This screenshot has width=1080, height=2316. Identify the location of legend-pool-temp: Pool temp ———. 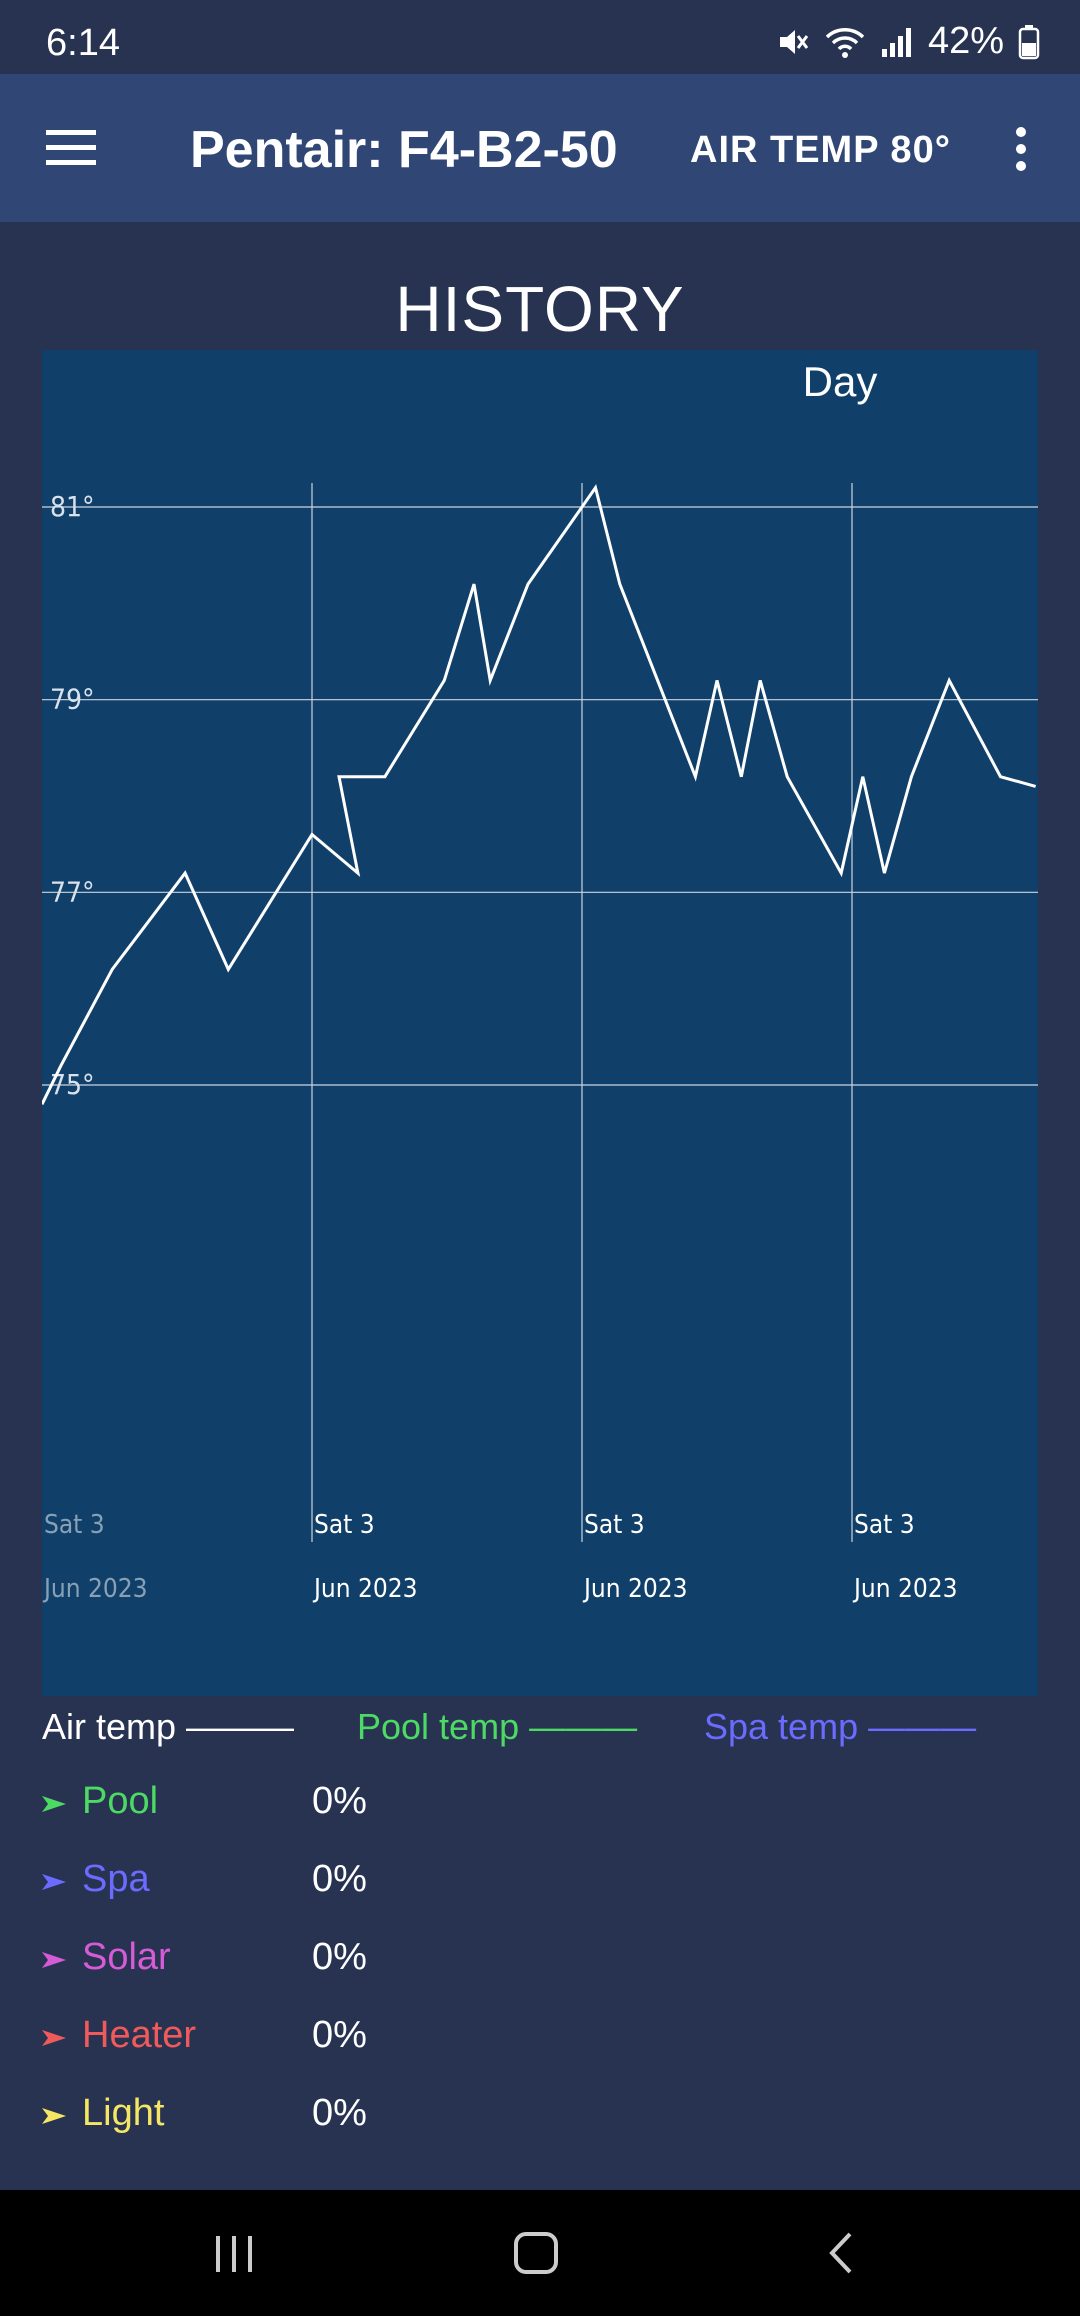
(497, 1726).